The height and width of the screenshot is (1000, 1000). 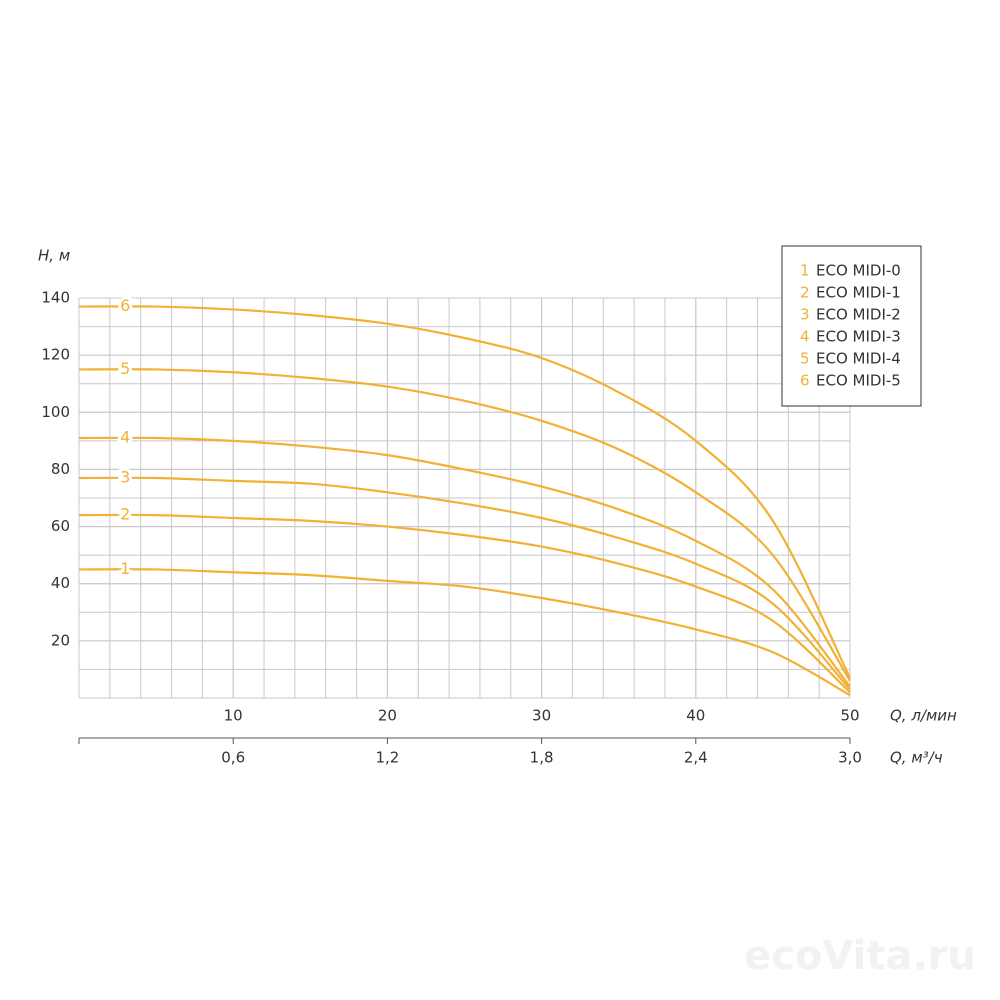 What do you see at coordinates (805, 315) in the screenshot?
I see `legend-number: 3` at bounding box center [805, 315].